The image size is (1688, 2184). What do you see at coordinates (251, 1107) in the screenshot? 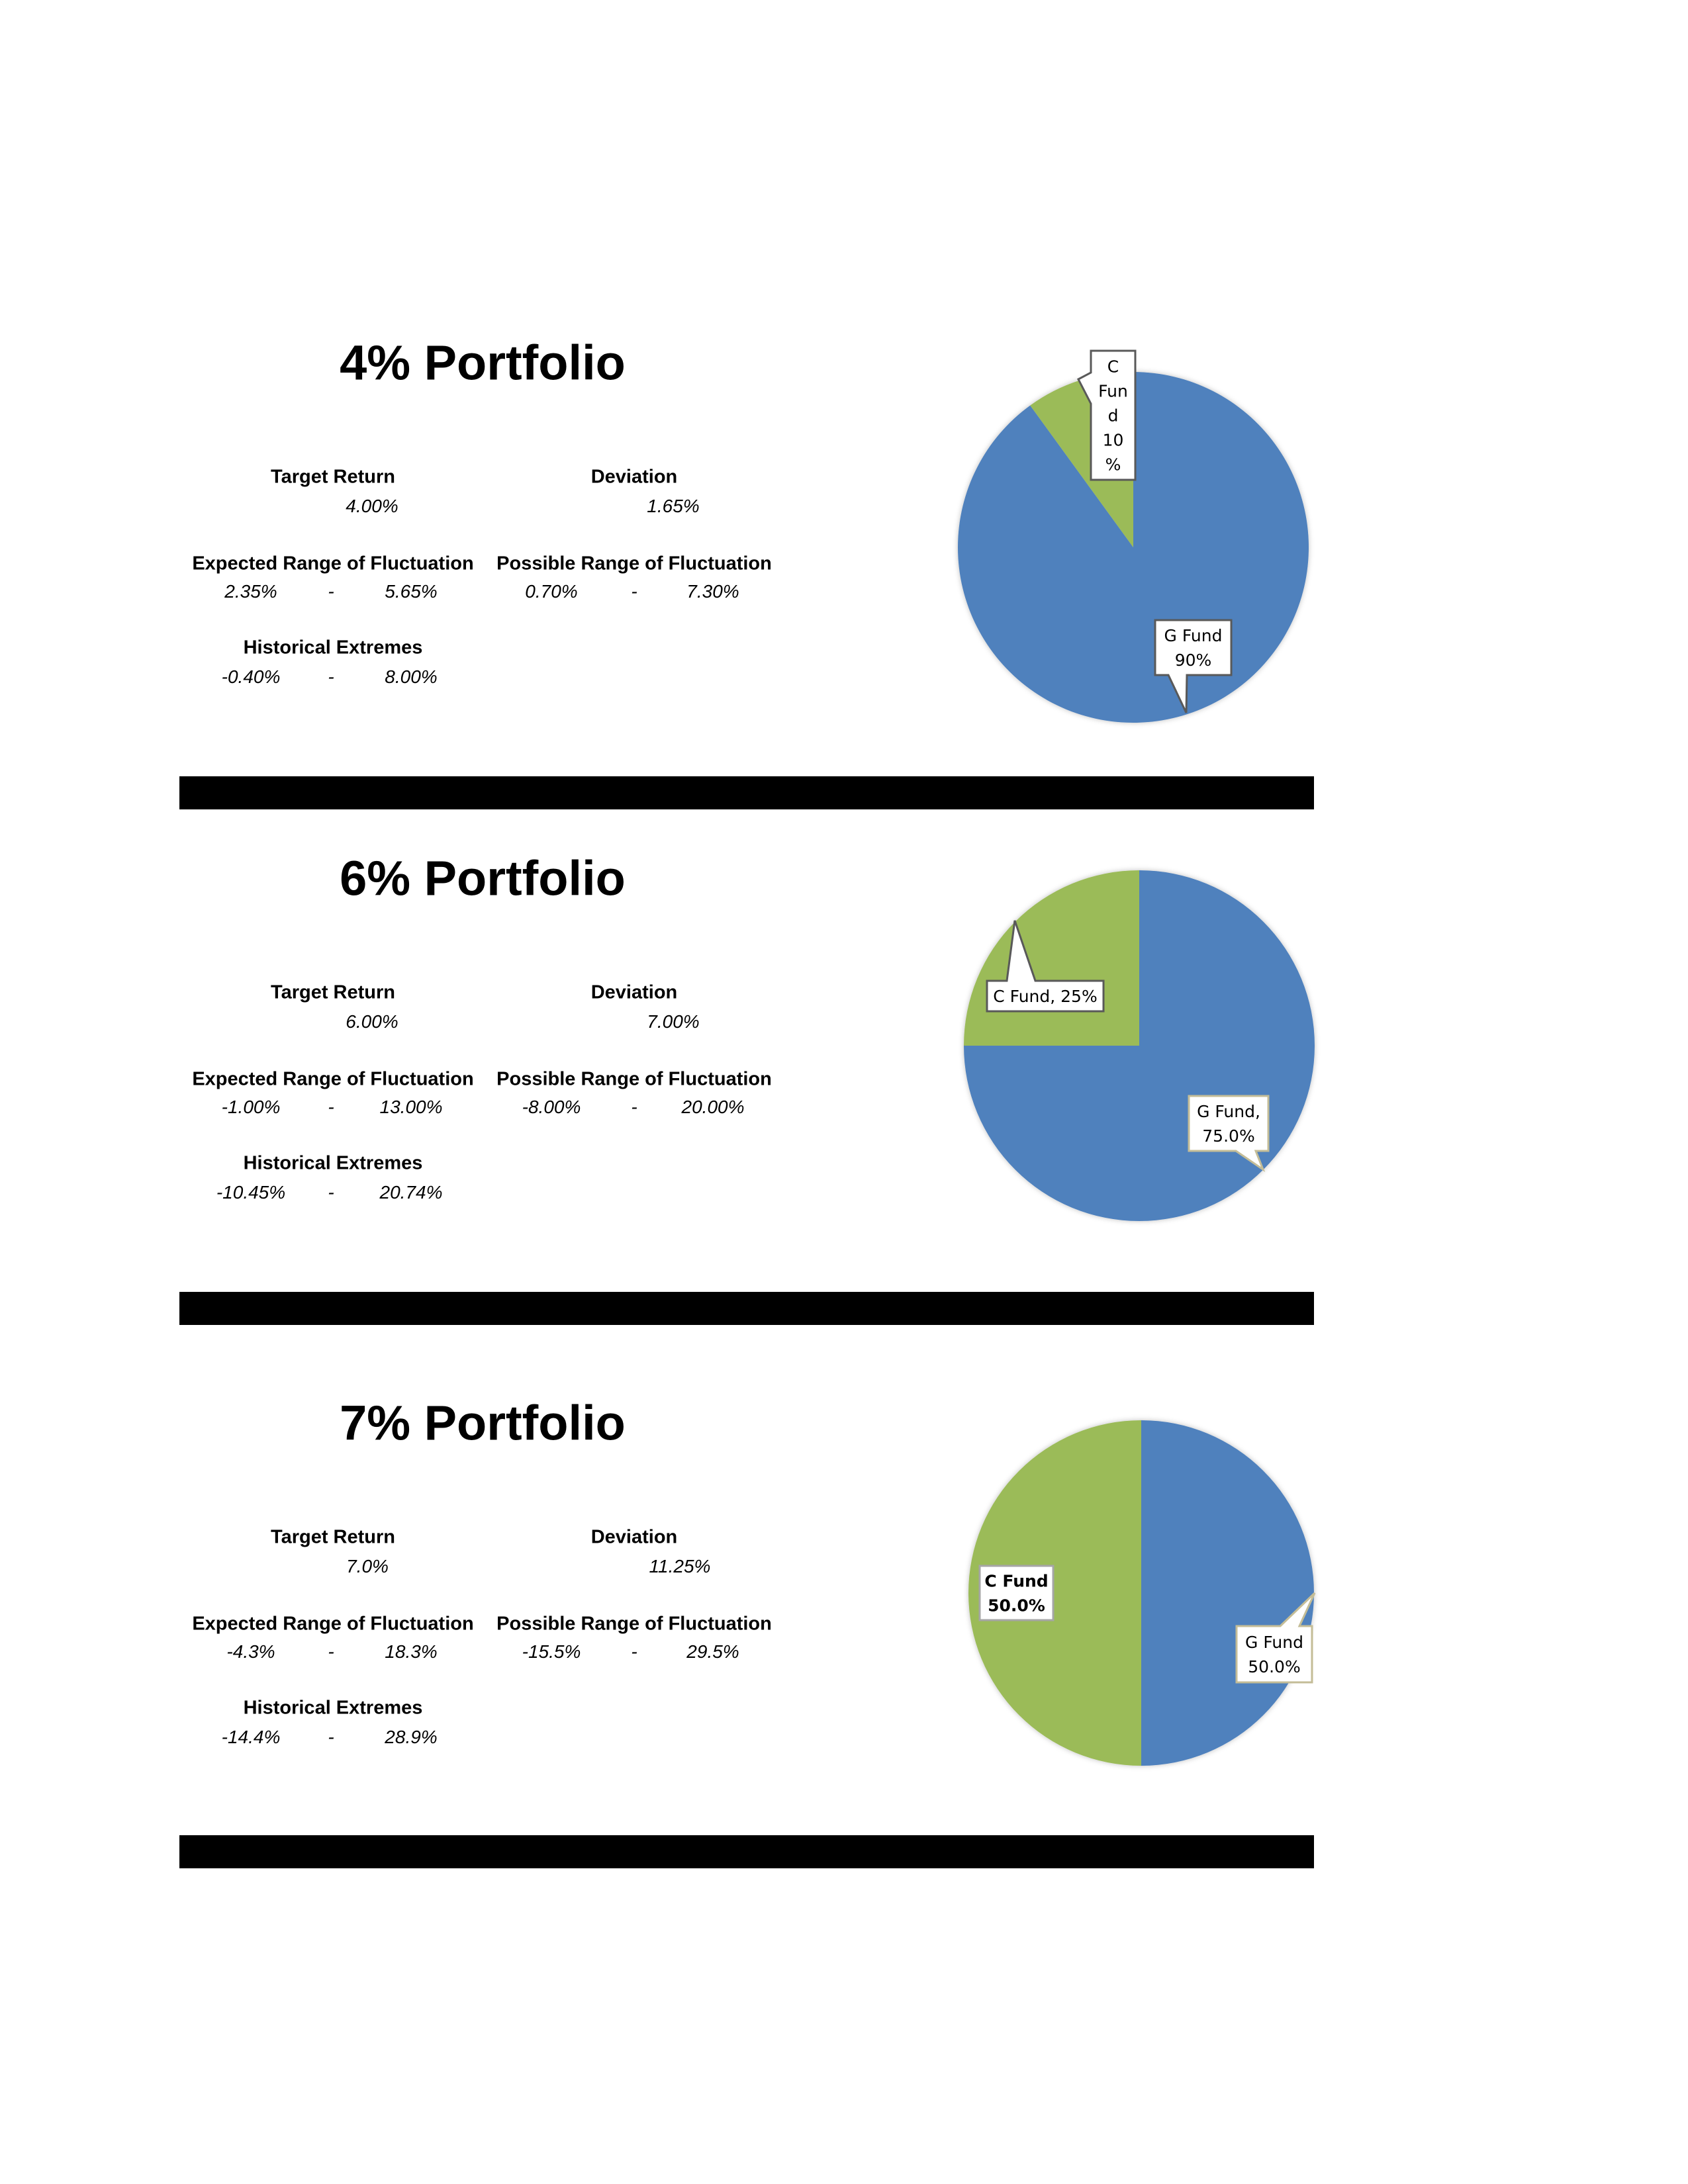
I see `expected-range-low: -1.00%` at bounding box center [251, 1107].